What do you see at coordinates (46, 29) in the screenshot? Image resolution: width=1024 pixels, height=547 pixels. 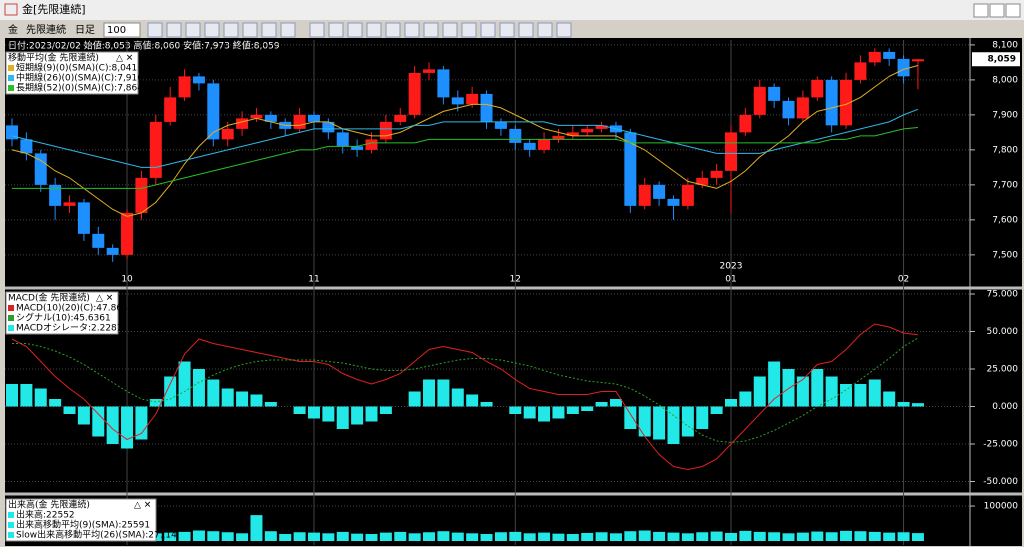 I see `contract: 先限連続` at bounding box center [46, 29].